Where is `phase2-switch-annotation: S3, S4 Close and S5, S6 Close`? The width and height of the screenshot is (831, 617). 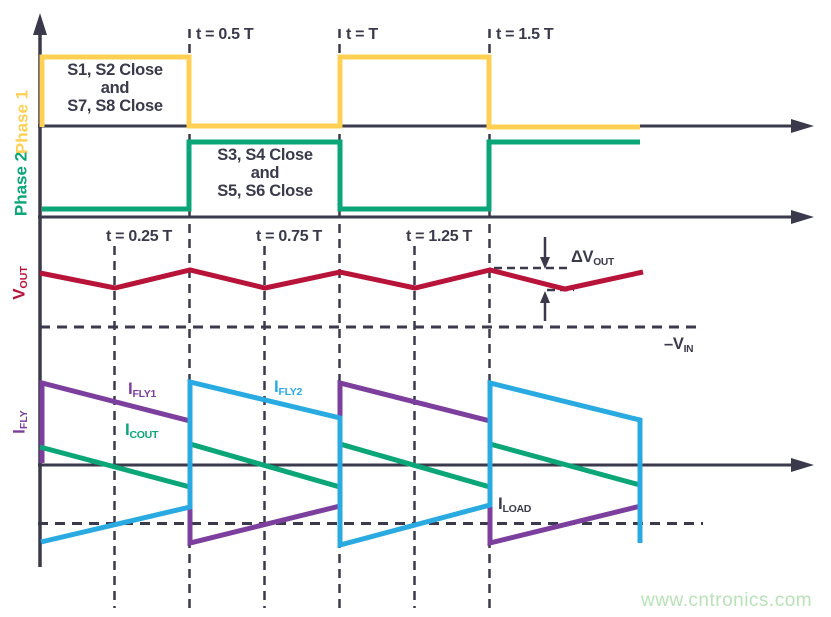
phase2-switch-annotation: S3, S4 Close and S5, S6 Close is located at coordinates (265, 173).